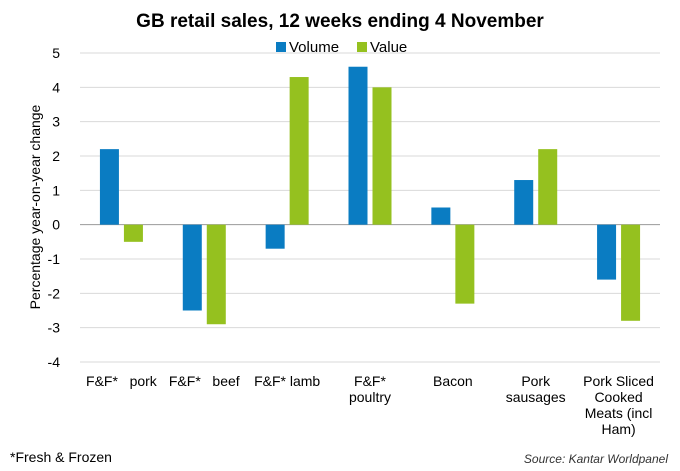 This screenshot has width=680, height=471. I want to click on x-category-label: Meats (incl, so click(619, 413).